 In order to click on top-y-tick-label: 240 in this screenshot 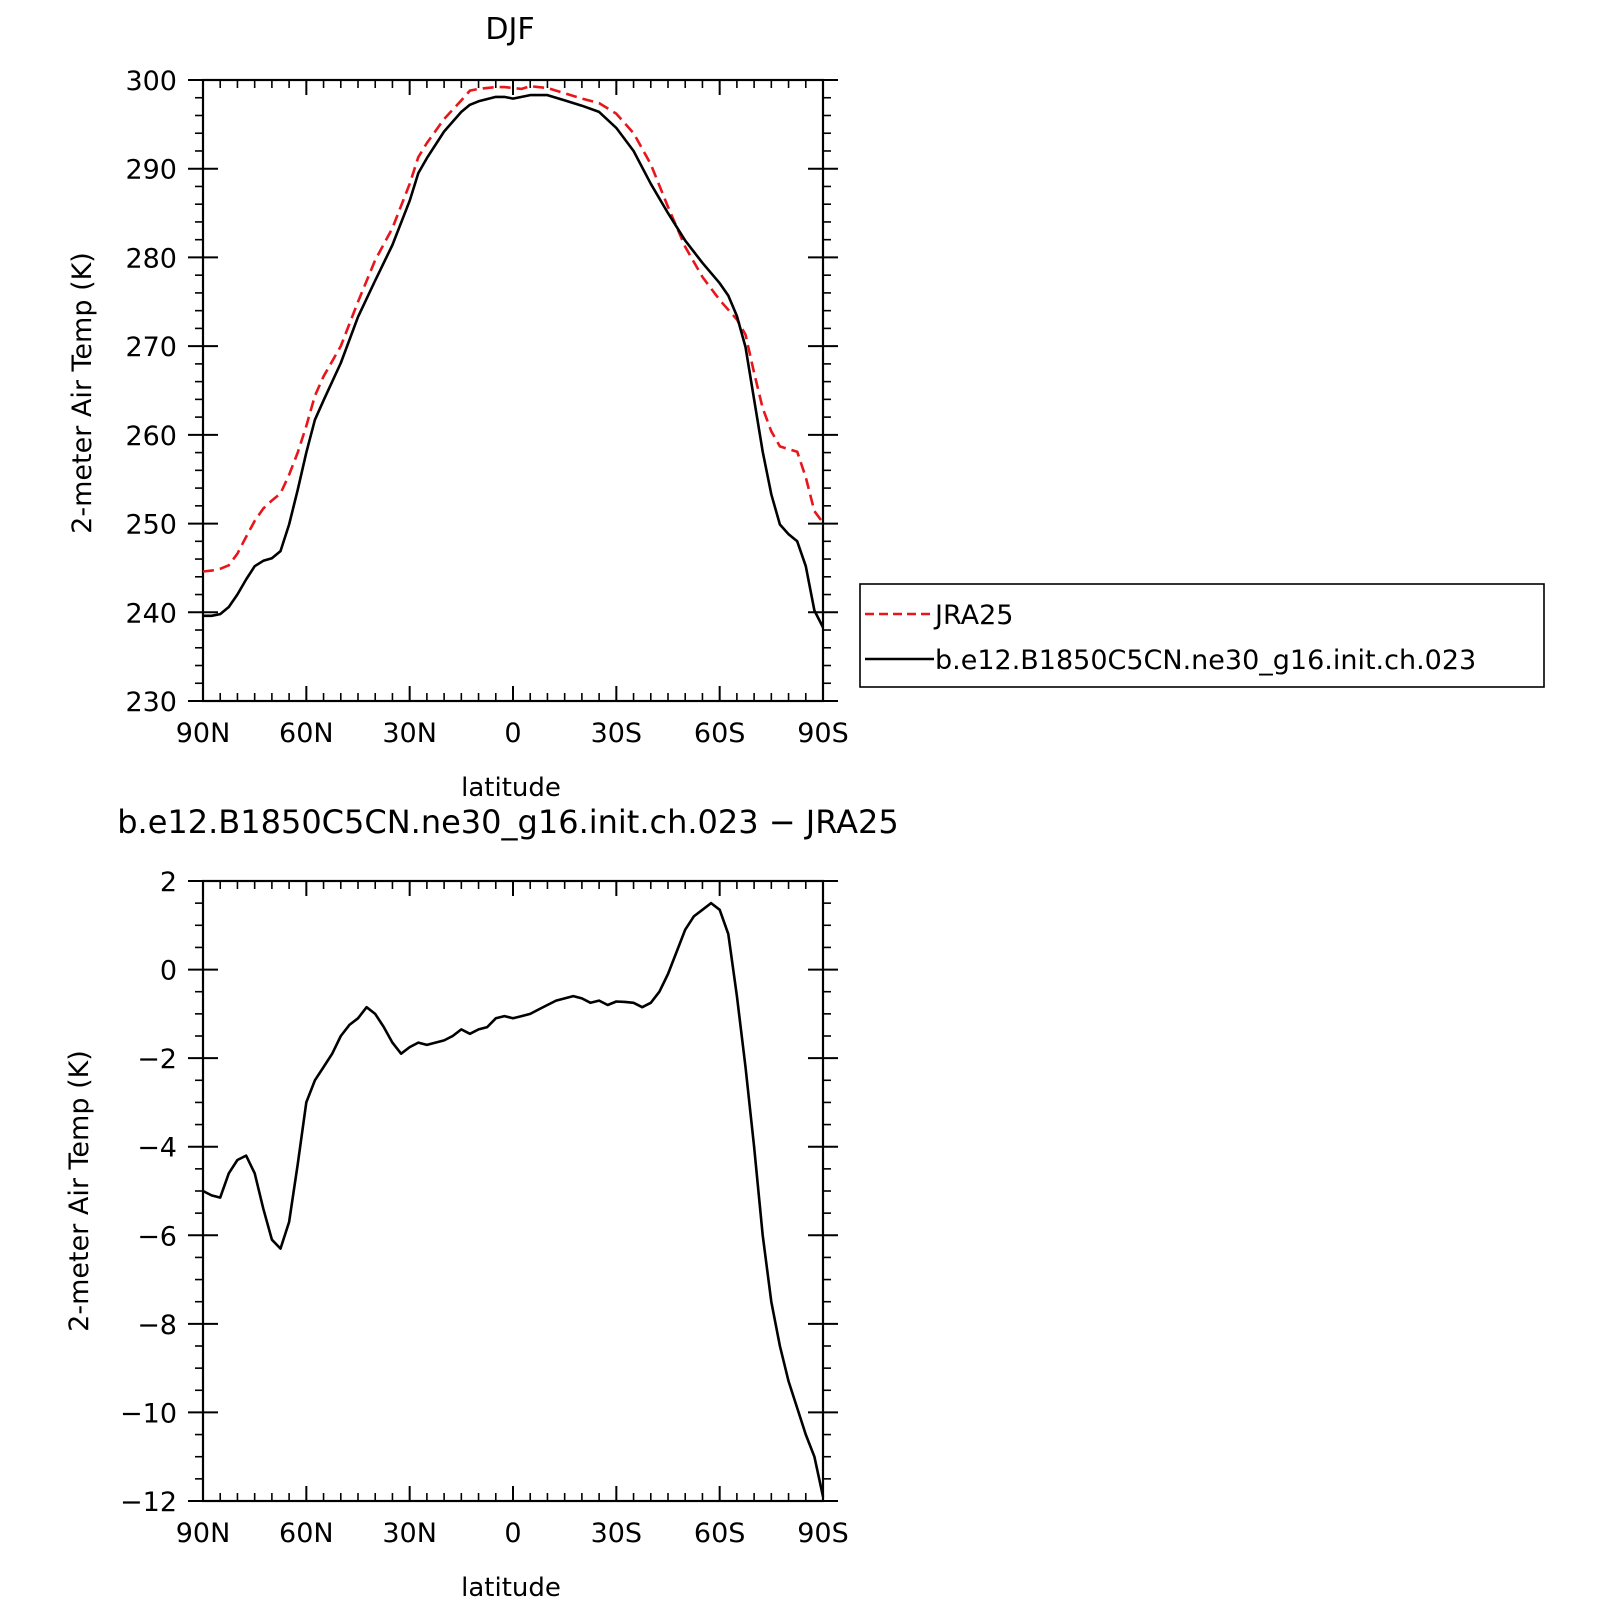, I will do `click(151, 613)`.